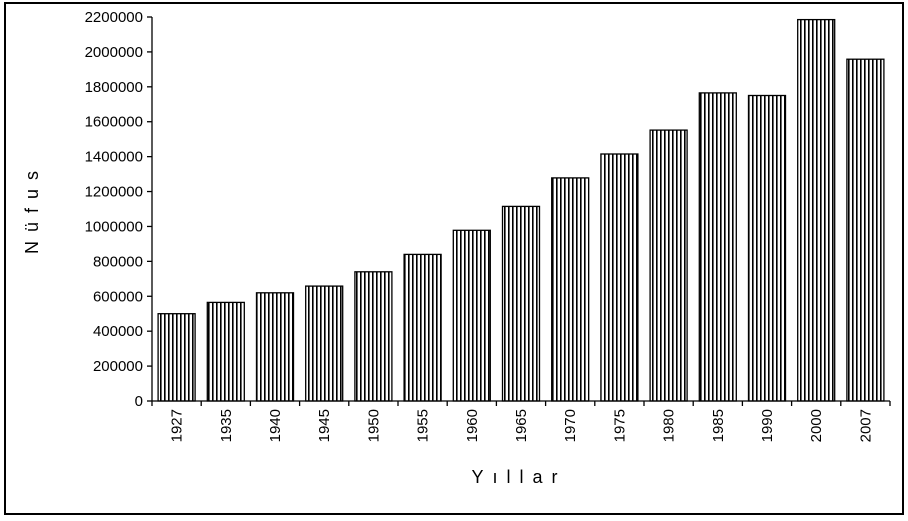 This screenshot has height=521, width=908. I want to click on y-tick-label: 1600000, so click(114, 122).